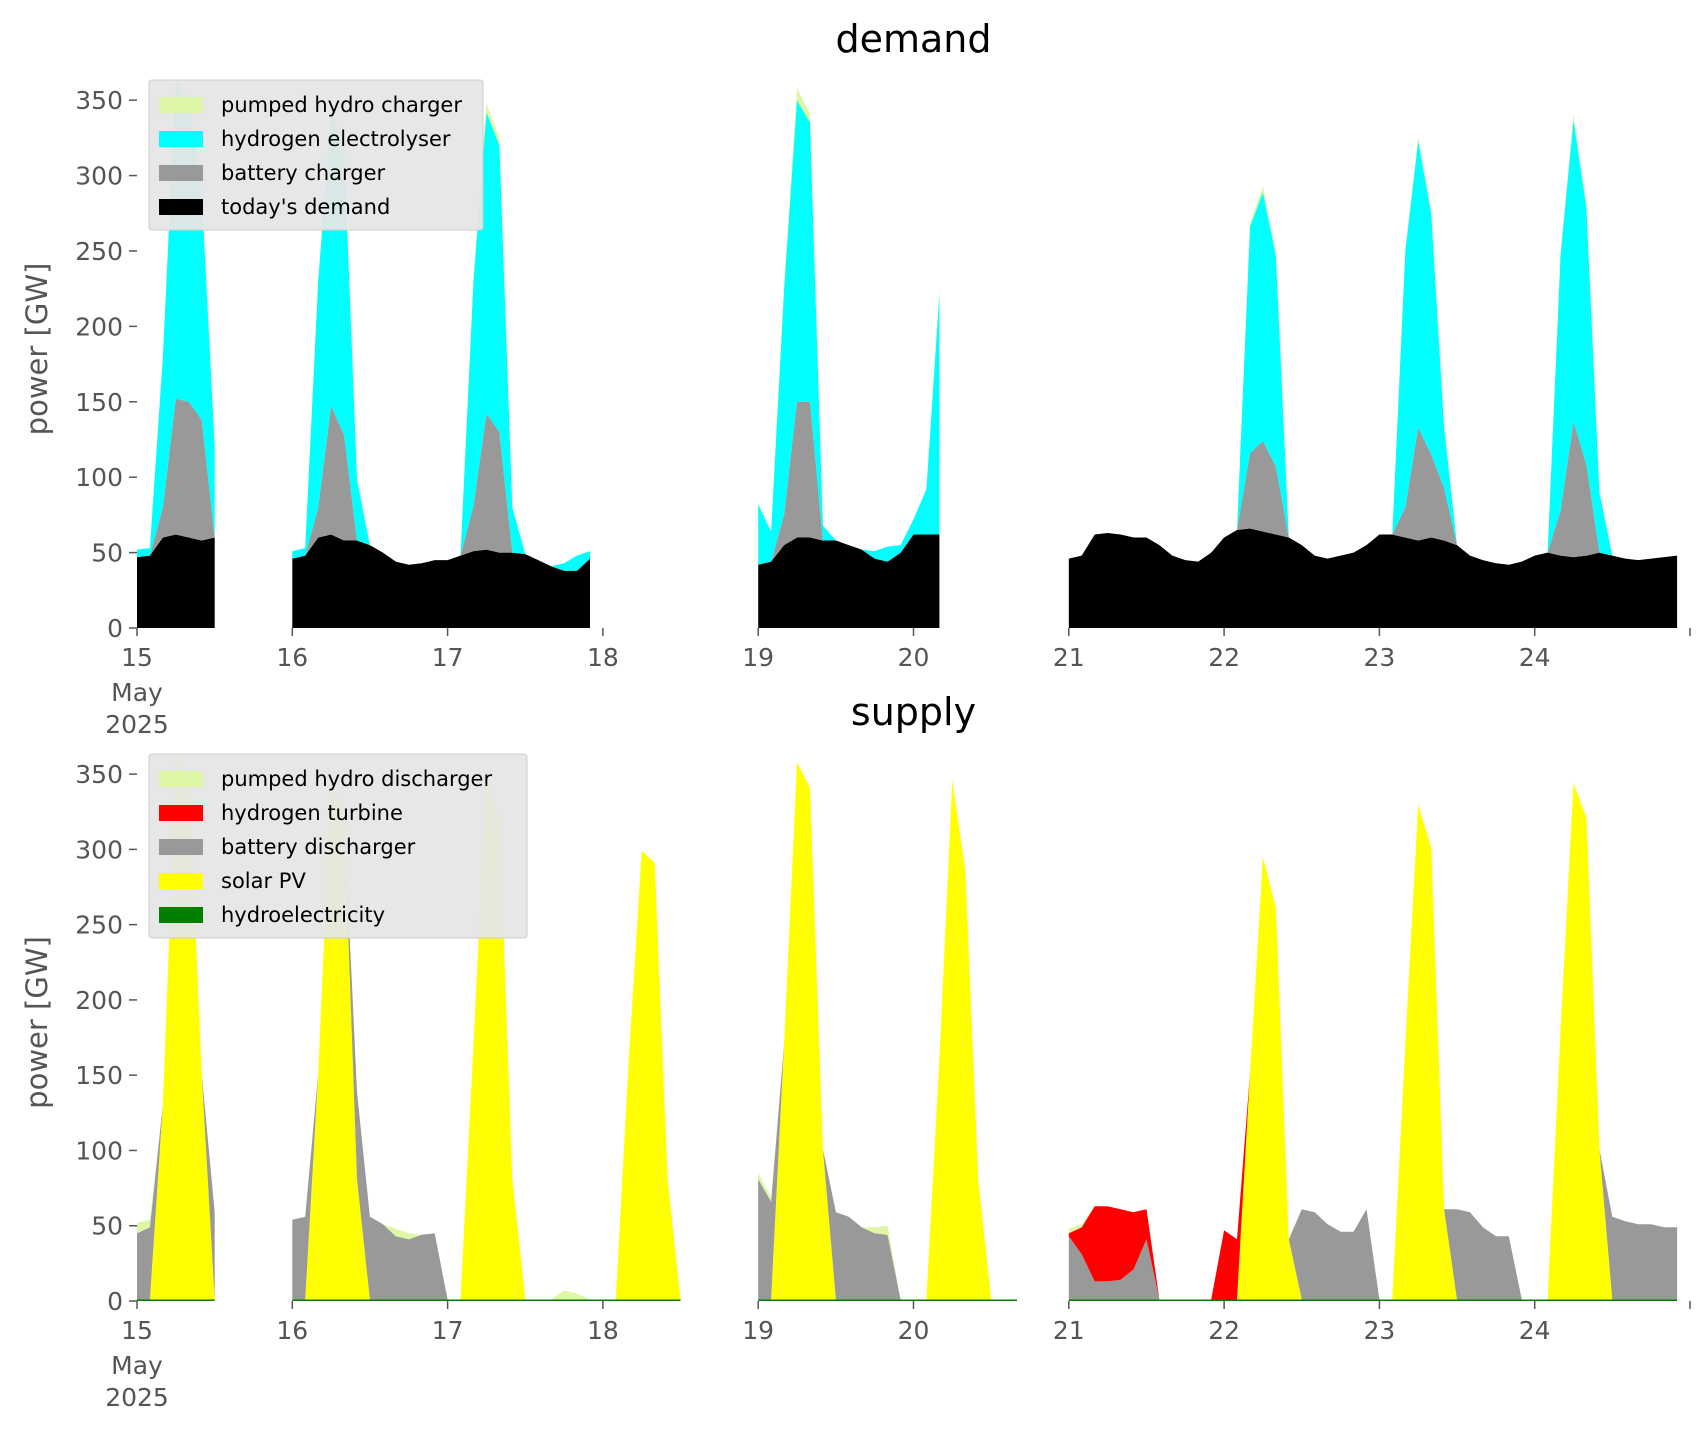  Describe the element at coordinates (305, 207) in the screenshot. I see `legend-label-today-s-demand: today's demand` at that location.